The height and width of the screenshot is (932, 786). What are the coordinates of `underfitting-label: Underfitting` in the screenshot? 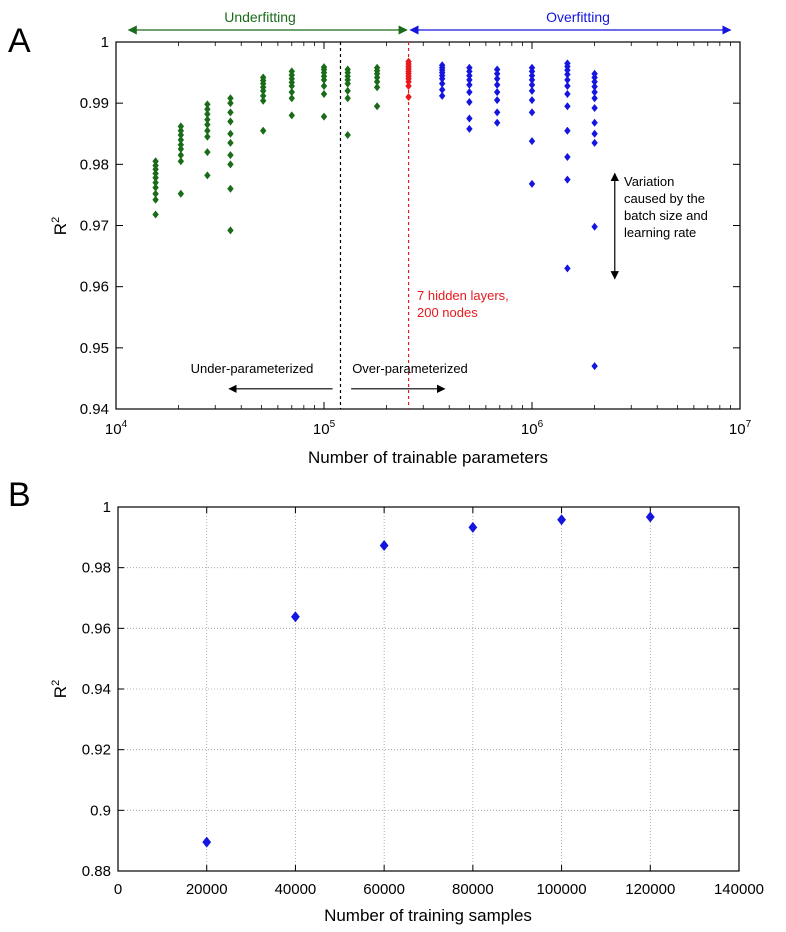 It's located at (260, 17).